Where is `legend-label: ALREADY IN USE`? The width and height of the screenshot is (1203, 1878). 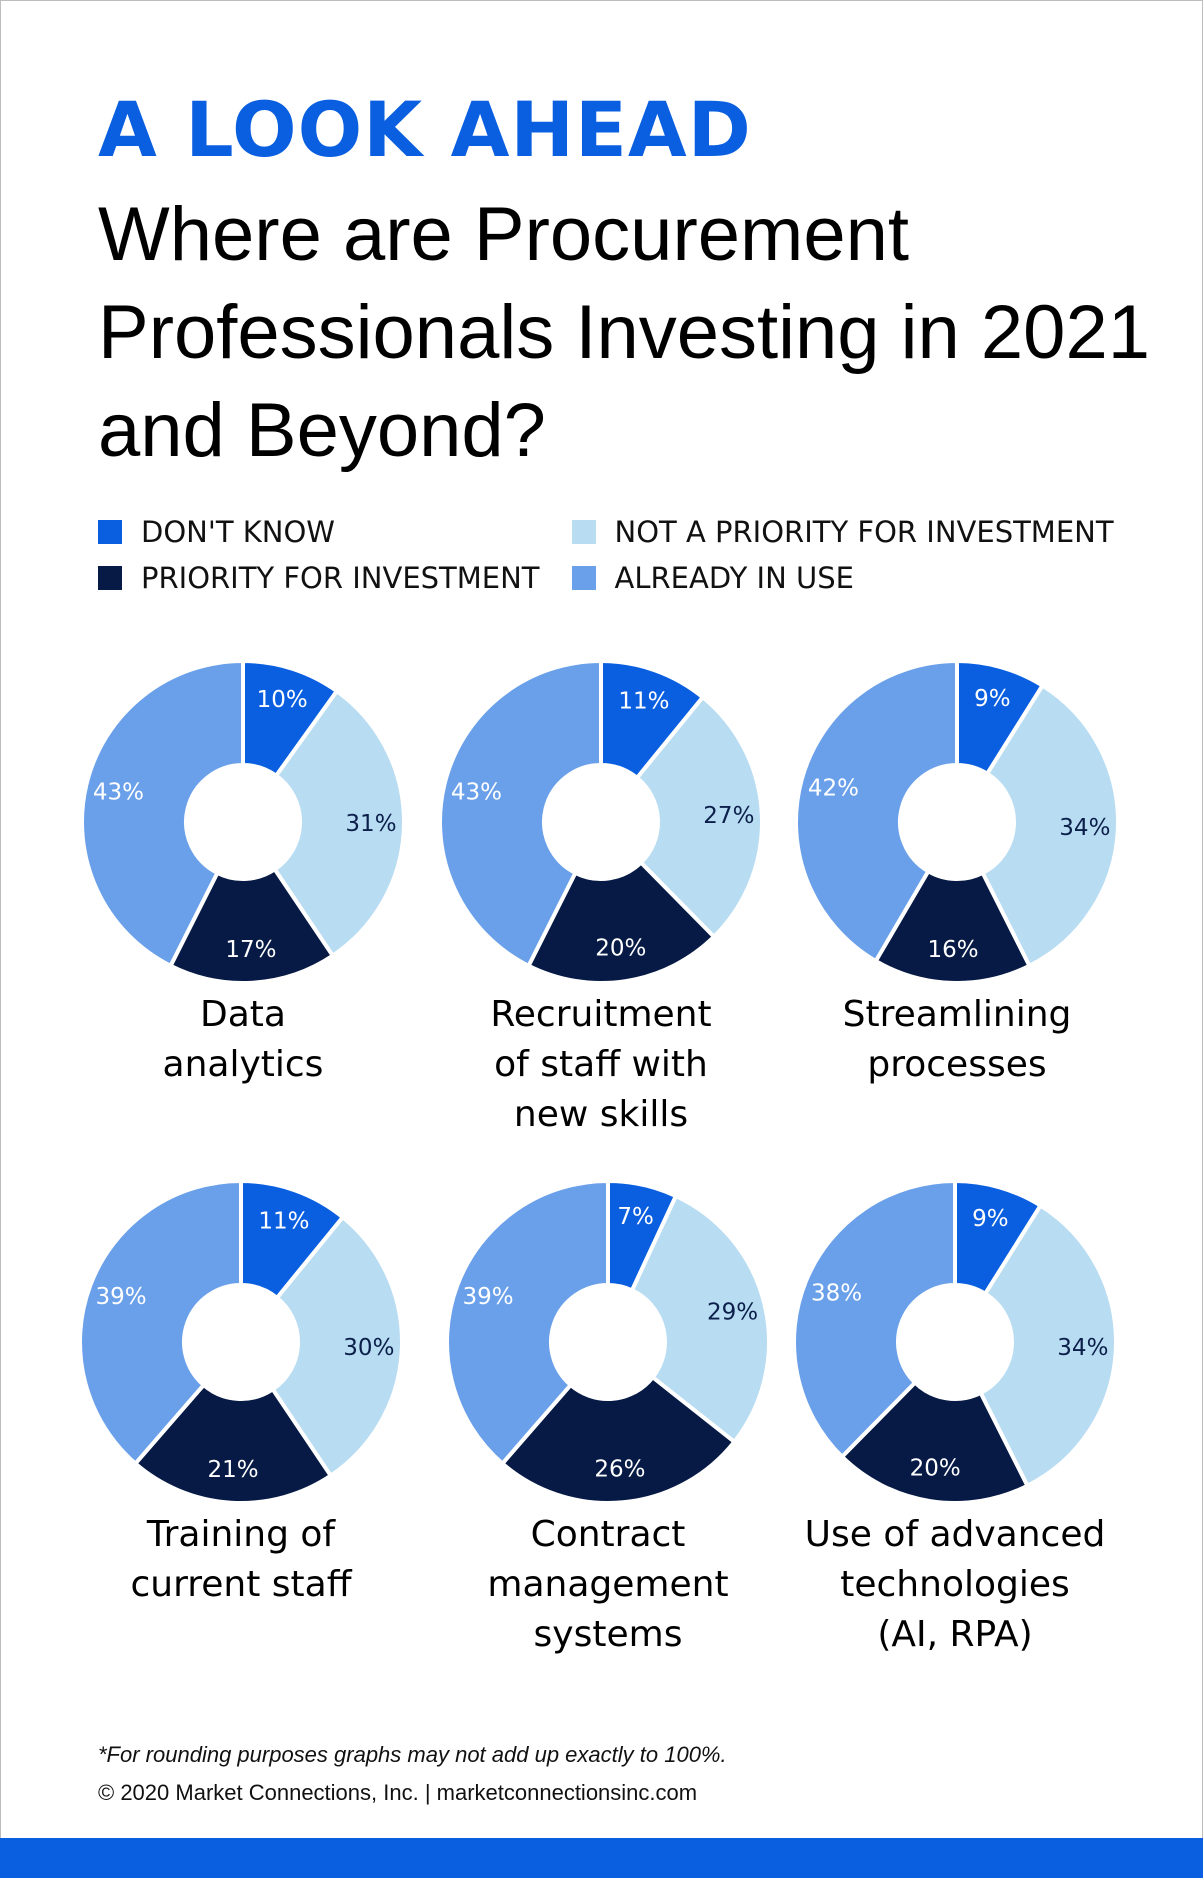
legend-label: ALREADY IN USE is located at coordinates (734, 578).